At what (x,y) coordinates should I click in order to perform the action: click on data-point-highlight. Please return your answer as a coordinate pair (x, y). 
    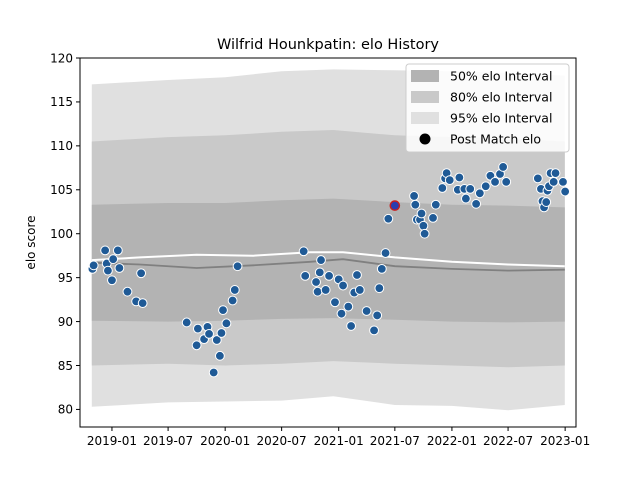
    Looking at the image, I should click on (394, 205).